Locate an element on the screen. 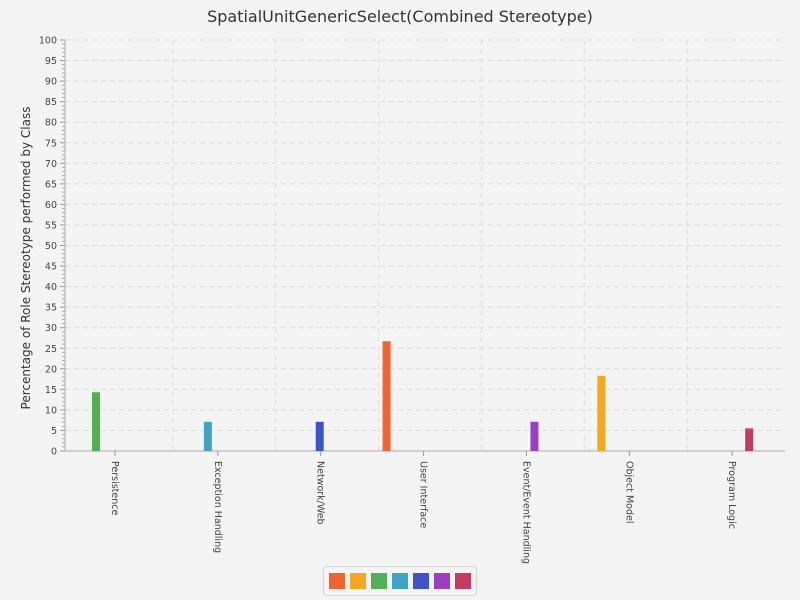 The height and width of the screenshot is (600, 800). y-tick-label: 65 is located at coordinates (51, 184).